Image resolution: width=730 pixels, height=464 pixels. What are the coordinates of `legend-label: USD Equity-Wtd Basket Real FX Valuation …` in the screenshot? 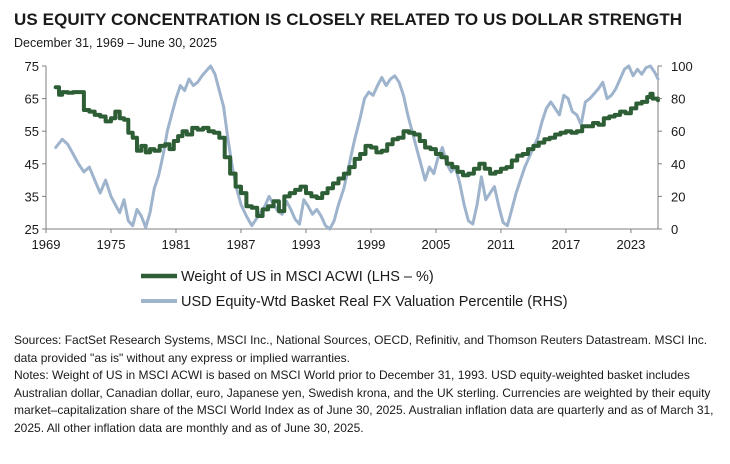 It's located at (374, 302).